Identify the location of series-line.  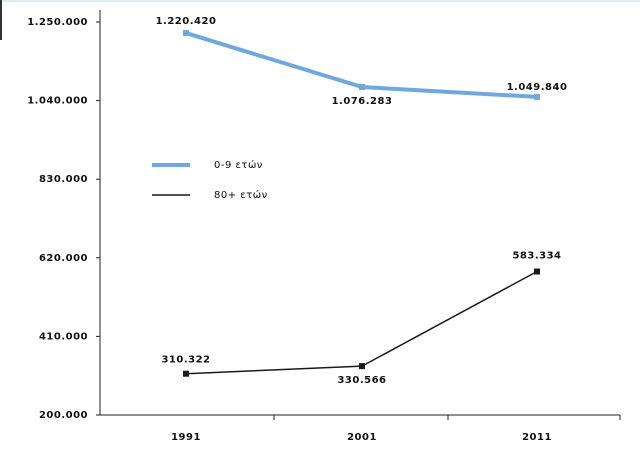
(361, 322).